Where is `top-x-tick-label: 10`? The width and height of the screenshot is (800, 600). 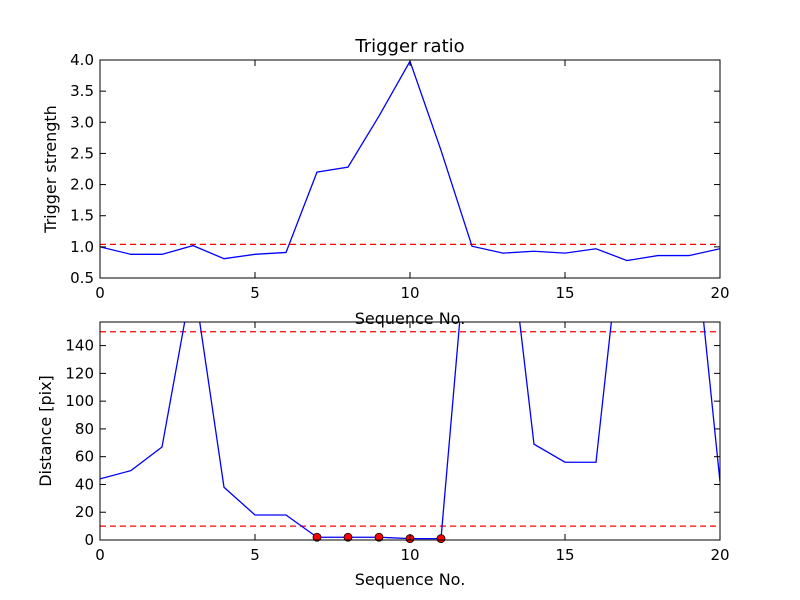 top-x-tick-label: 10 is located at coordinates (409, 293).